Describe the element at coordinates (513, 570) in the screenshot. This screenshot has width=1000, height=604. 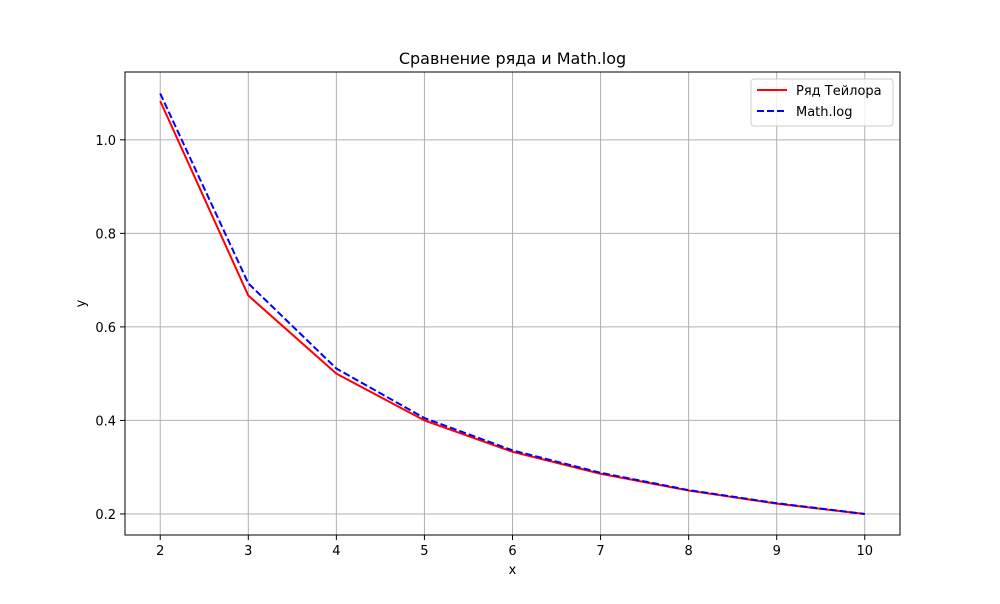
I see `x-axis-label: x` at that location.